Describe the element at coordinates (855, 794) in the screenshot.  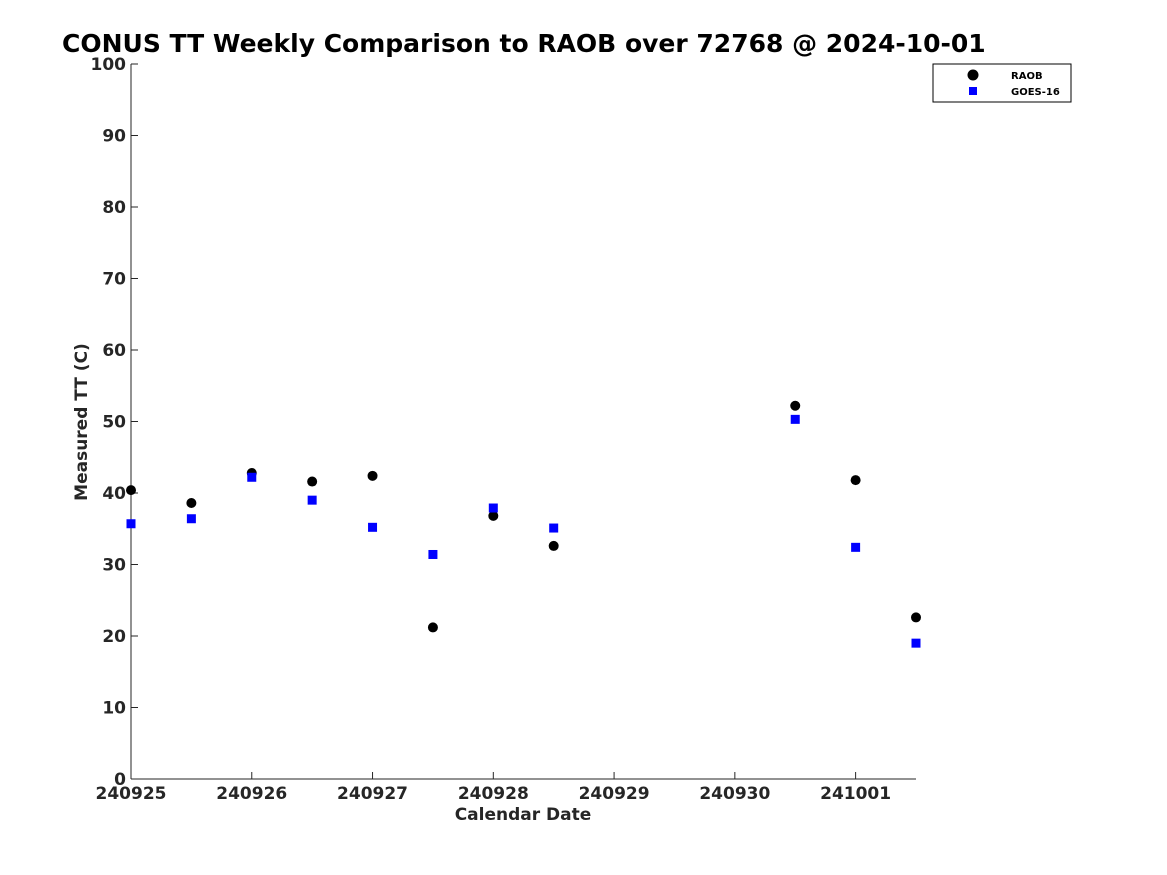
I see `x-tick-label: 241001` at that location.